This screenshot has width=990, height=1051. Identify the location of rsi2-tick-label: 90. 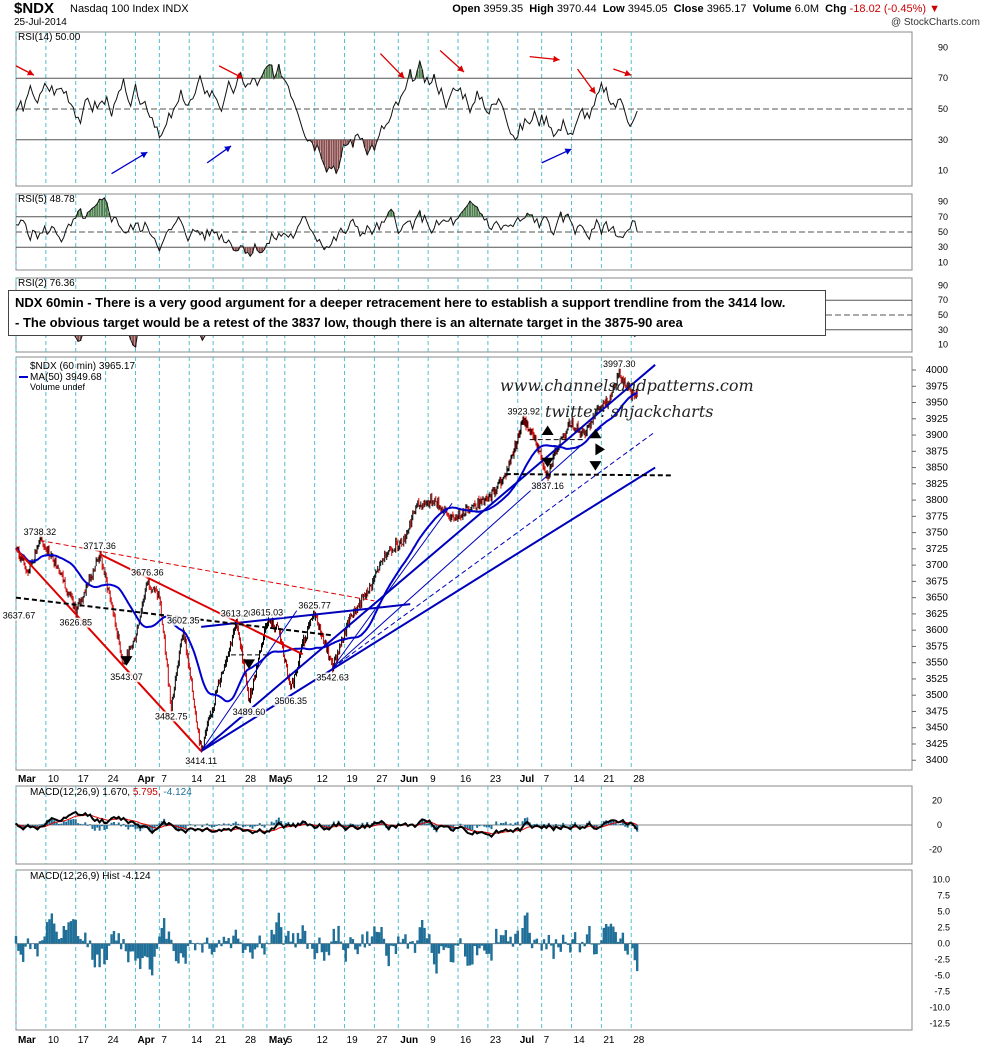
(943, 285).